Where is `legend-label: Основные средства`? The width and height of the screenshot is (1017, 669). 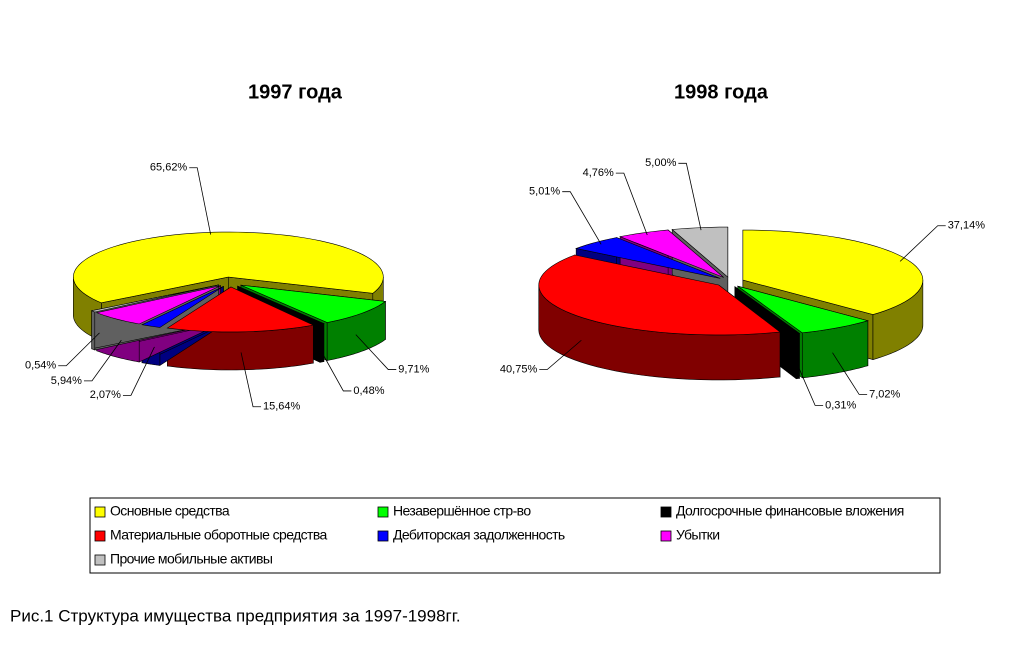 legend-label: Основные средства is located at coordinates (170, 511).